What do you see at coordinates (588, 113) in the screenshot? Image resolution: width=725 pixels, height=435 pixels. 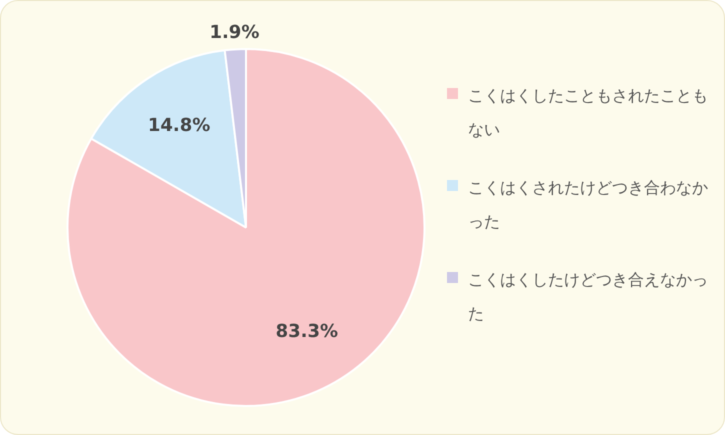 I see `legend-label: こくはくしたこともされたこともない` at bounding box center [588, 113].